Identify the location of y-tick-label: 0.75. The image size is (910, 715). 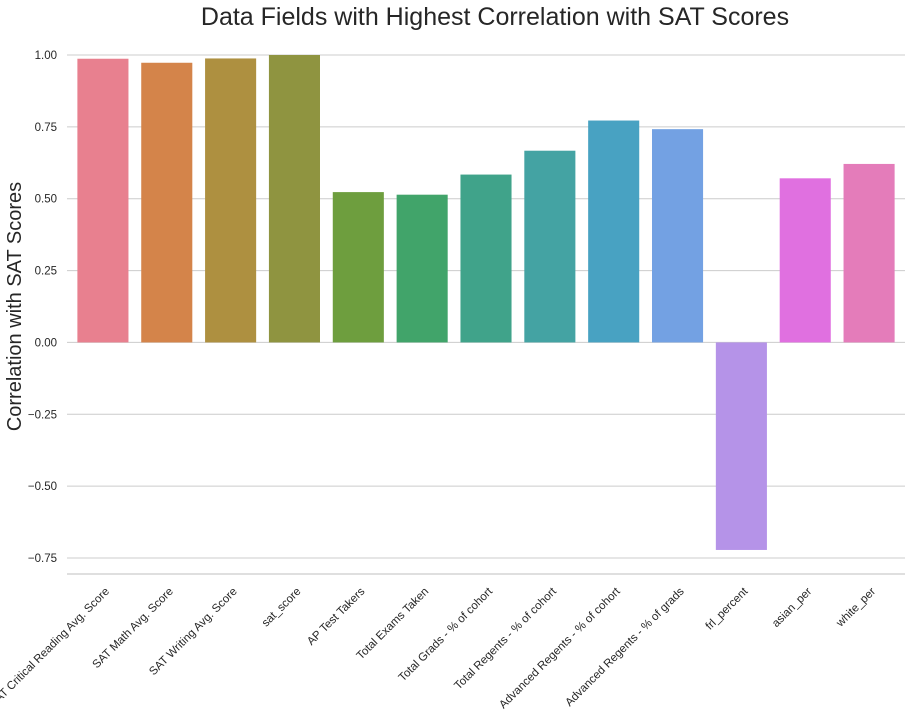
(46, 128).